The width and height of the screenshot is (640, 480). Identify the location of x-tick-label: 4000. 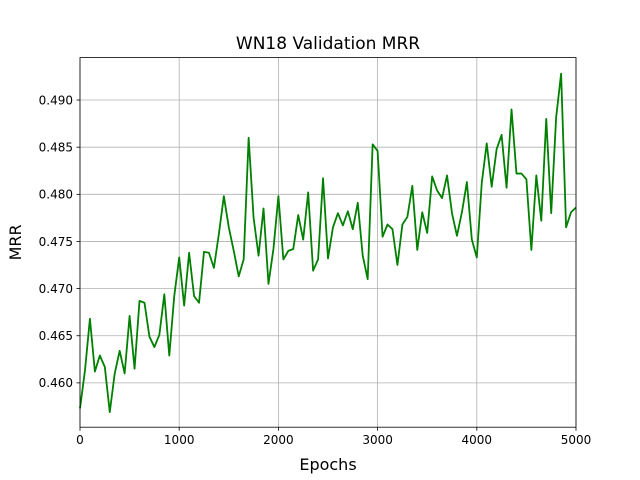
(477, 440).